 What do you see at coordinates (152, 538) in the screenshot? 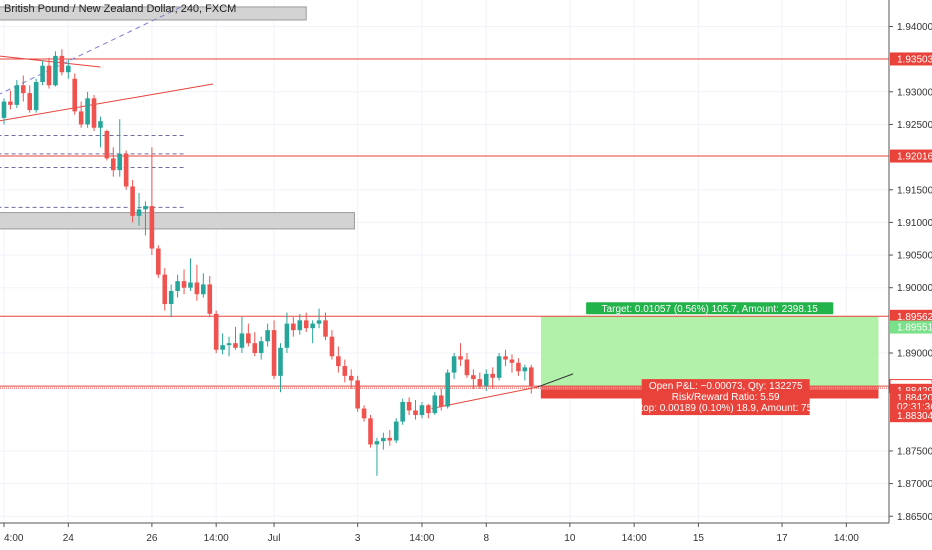
I see `time-tick-label: 26` at bounding box center [152, 538].